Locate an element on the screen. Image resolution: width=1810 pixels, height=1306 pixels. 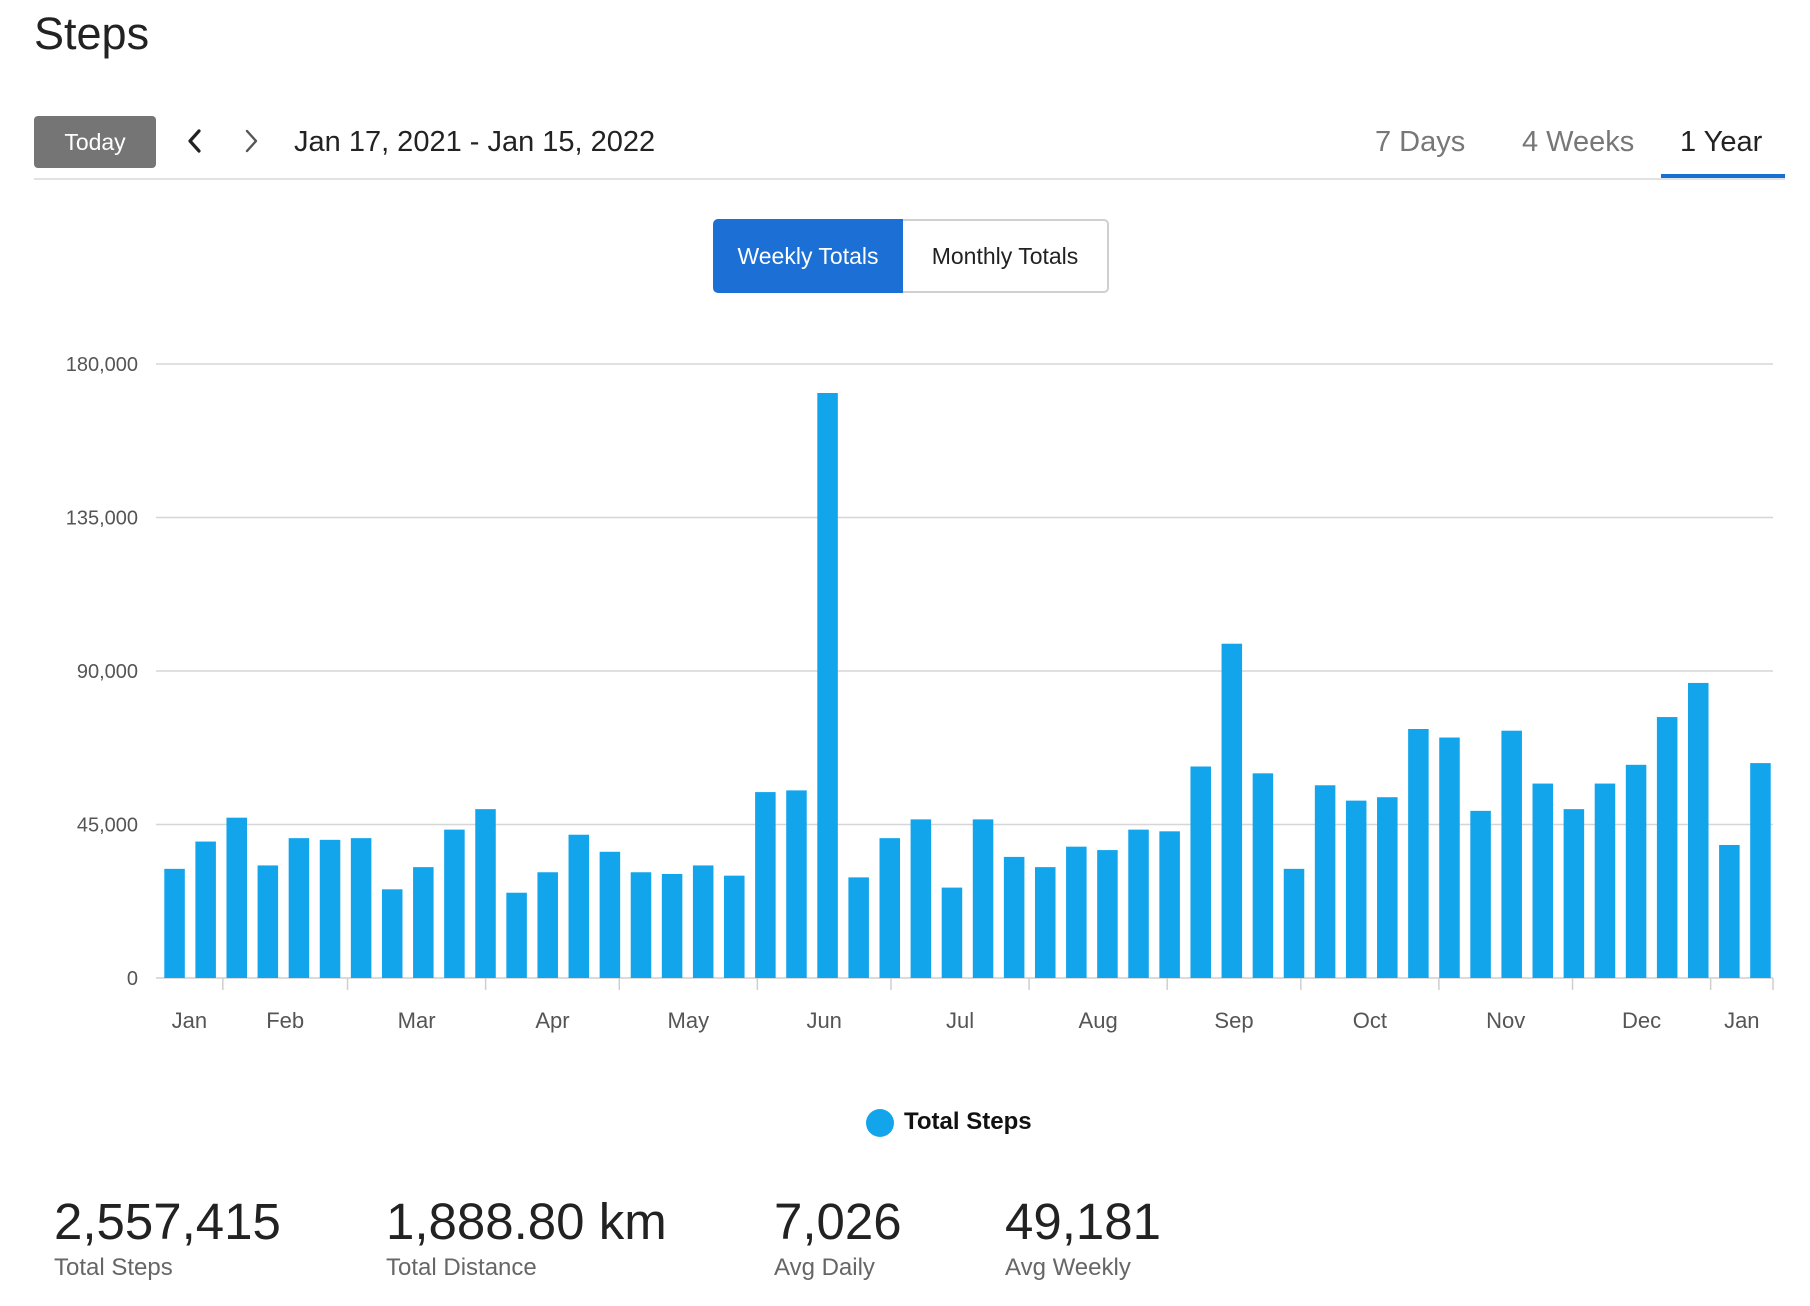
y-tick-label: 180,000 is located at coordinates (102, 365).